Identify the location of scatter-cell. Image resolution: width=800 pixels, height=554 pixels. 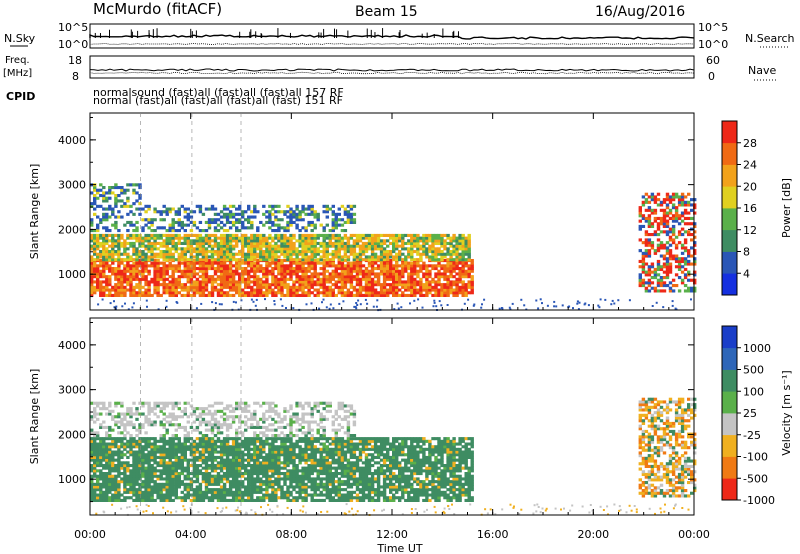
(672, 301).